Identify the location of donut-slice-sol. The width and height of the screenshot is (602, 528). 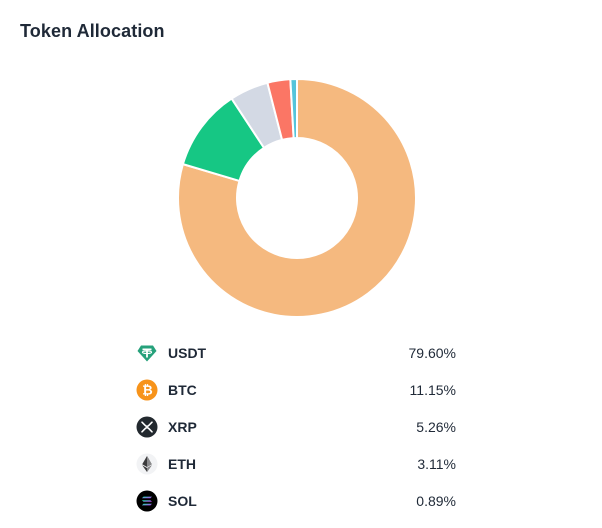
(293, 109).